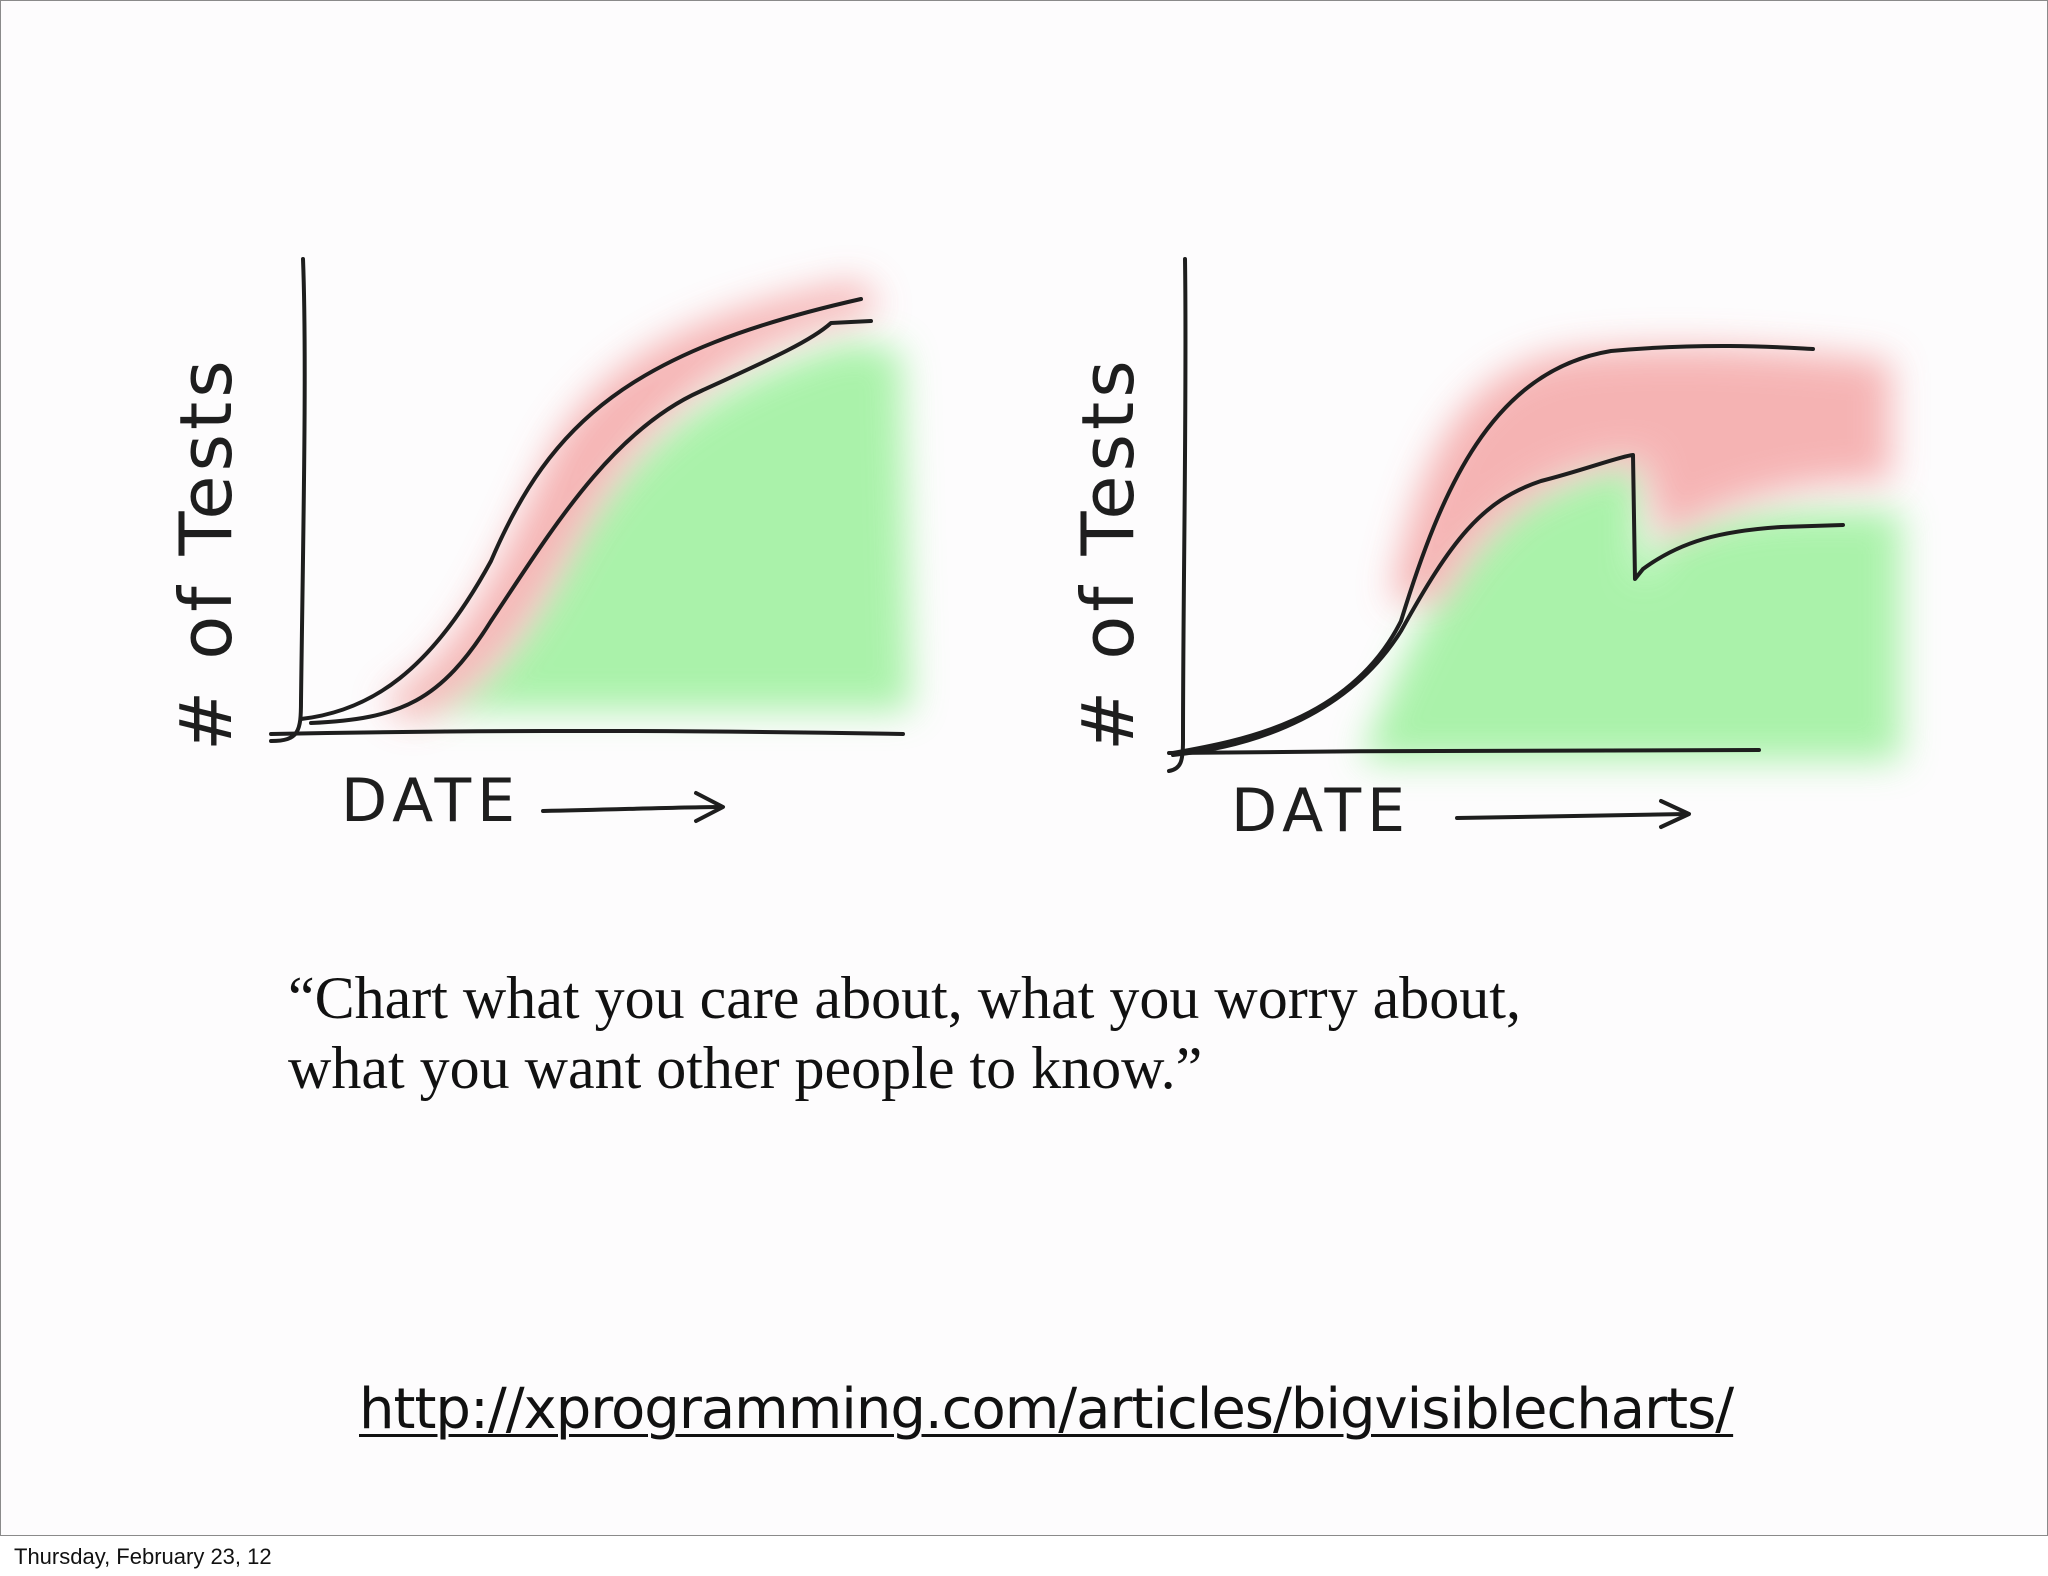 The height and width of the screenshot is (1576, 2048). What do you see at coordinates (143, 1556) in the screenshot?
I see `footer-date: Thursday, February 23, 12` at bounding box center [143, 1556].